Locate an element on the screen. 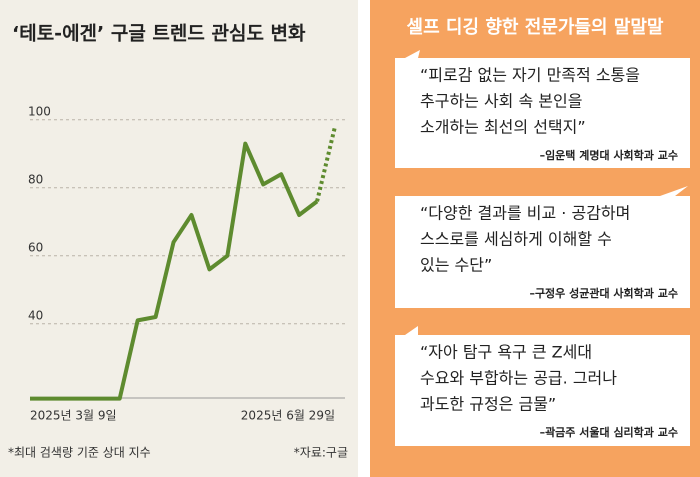  note: *최대 검색량 기준 상대 지수 is located at coordinates (79, 453).